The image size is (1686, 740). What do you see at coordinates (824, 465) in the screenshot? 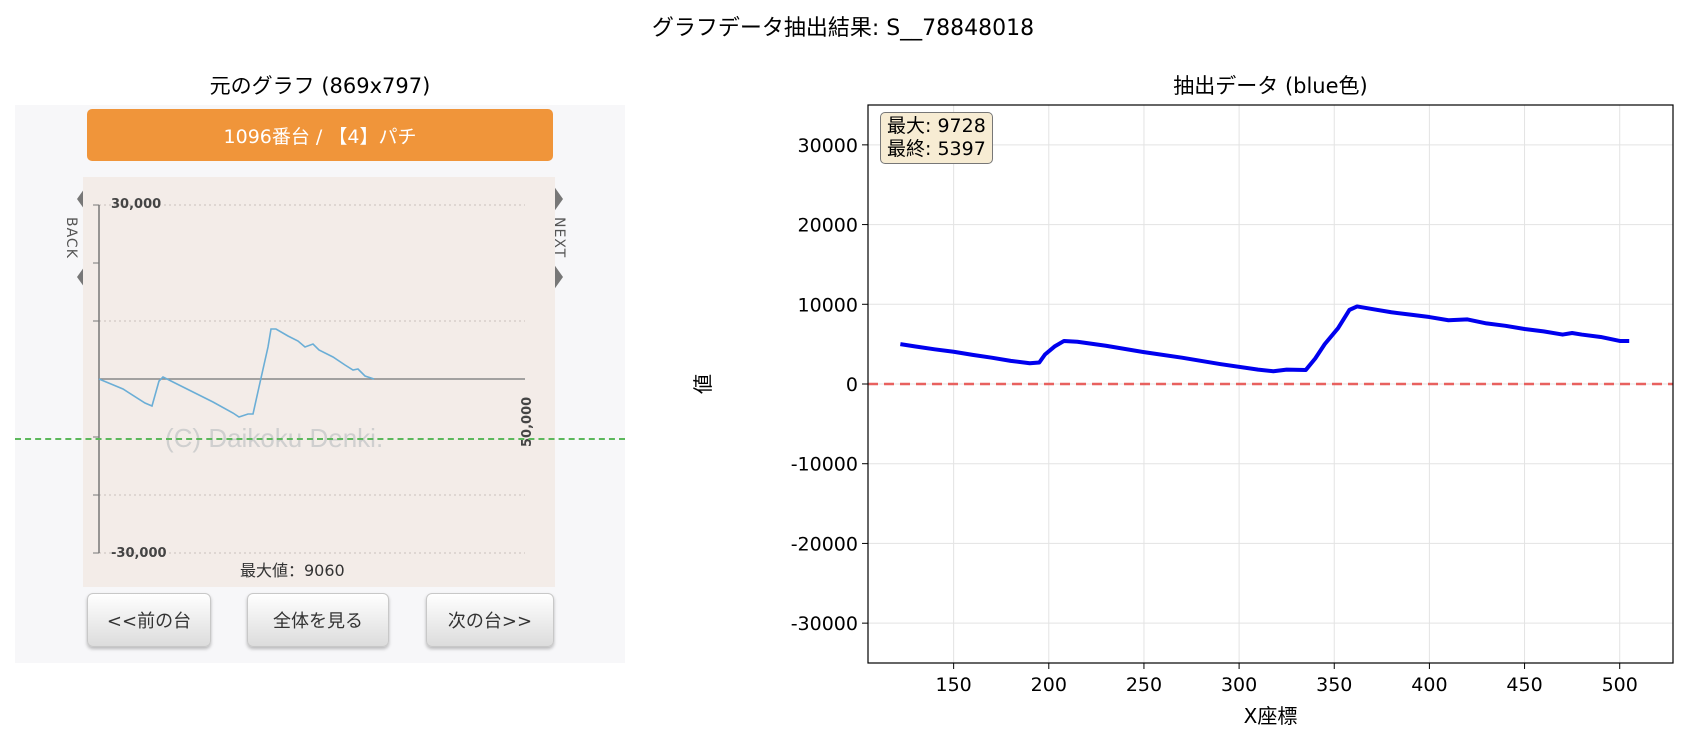
I see `y-tick-label: -10000` at bounding box center [824, 465].